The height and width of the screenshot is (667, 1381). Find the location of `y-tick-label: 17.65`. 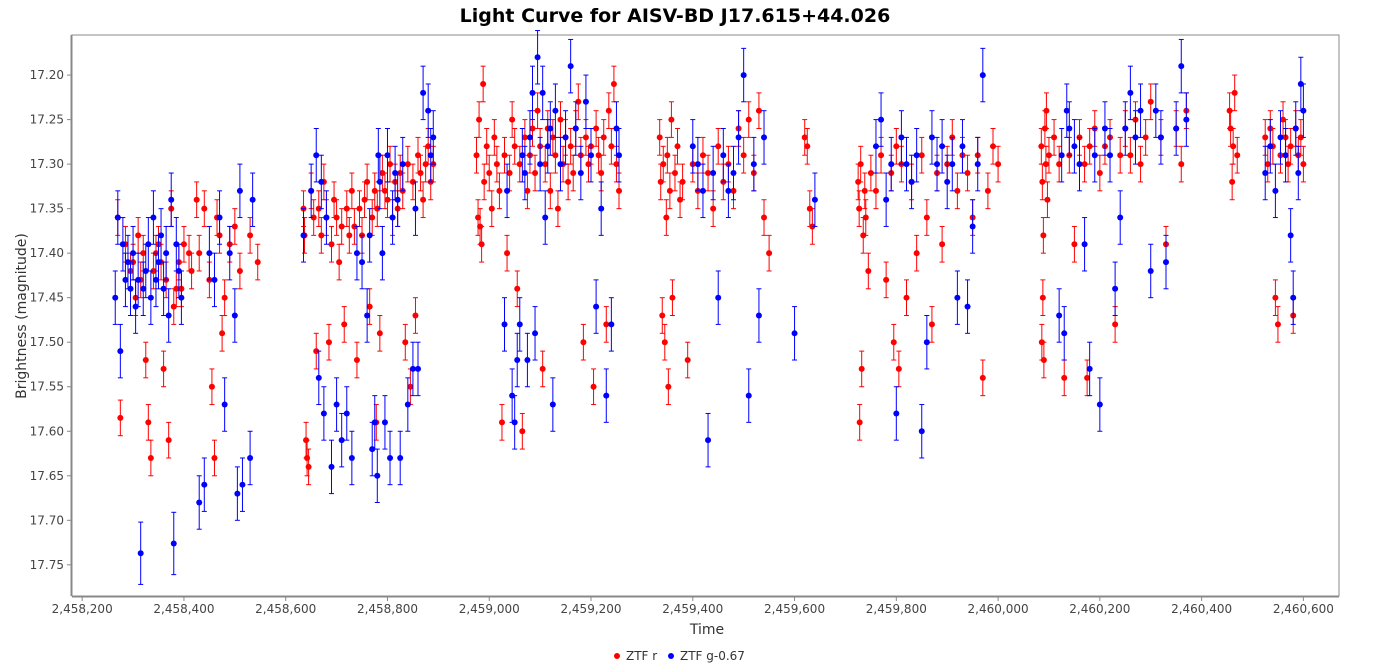

y-tick-label: 17.65 is located at coordinates (47, 476).